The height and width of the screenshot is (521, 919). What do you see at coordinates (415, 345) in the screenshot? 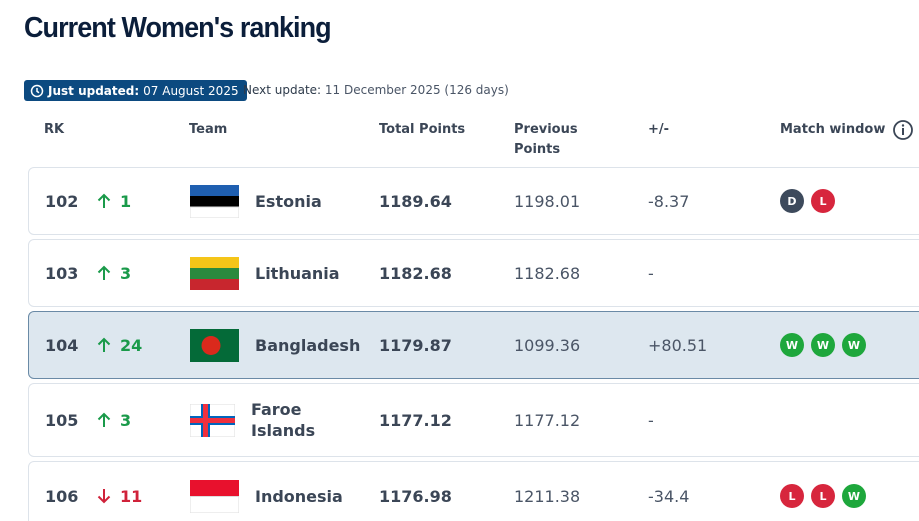
I see `total-points: 1179.87` at bounding box center [415, 345].